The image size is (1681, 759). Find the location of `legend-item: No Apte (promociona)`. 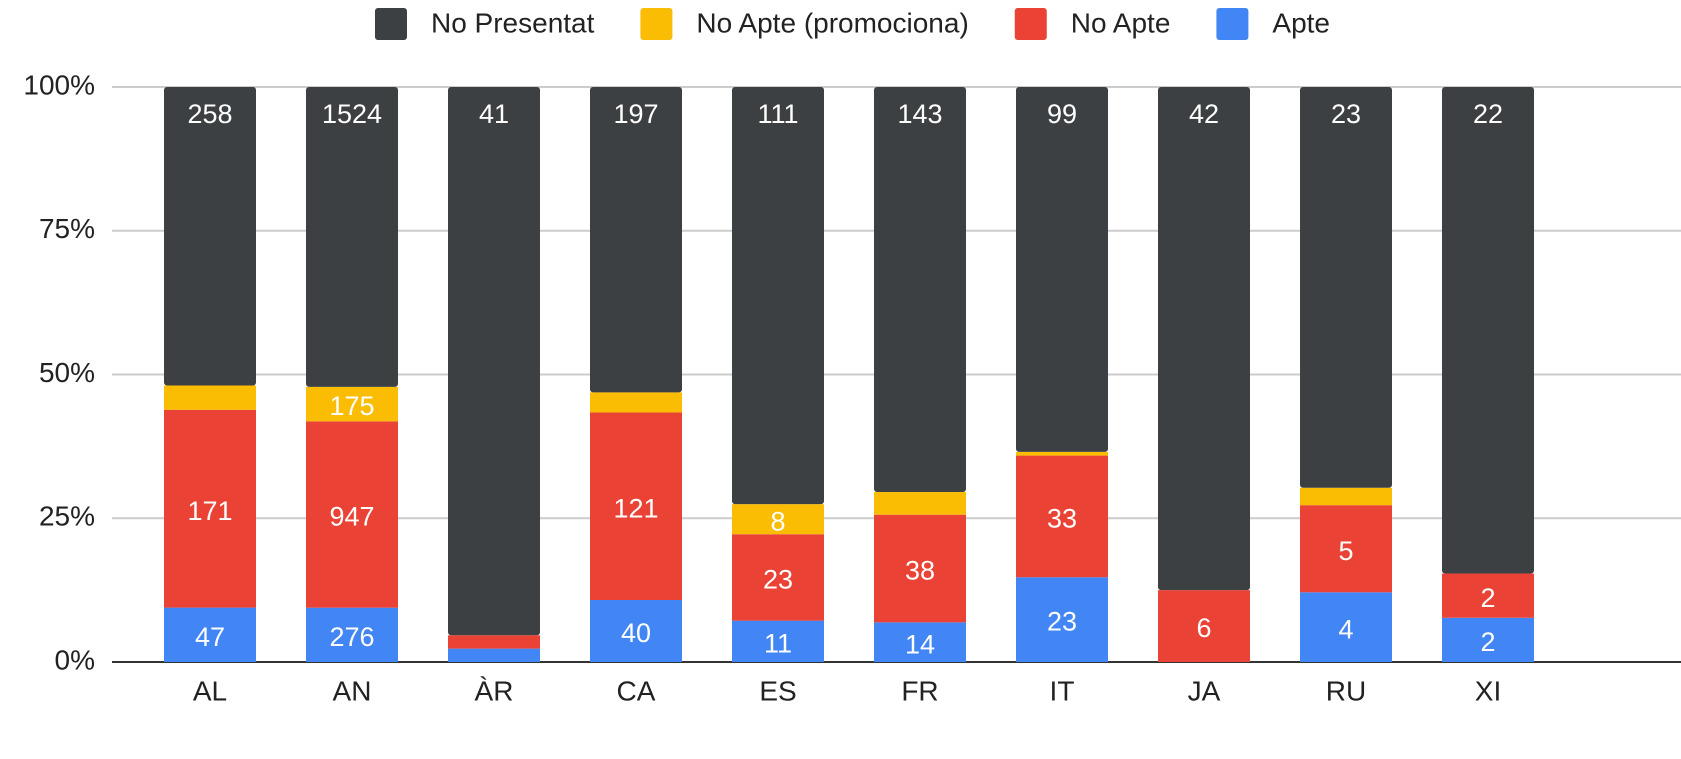

legend-item: No Apte (promociona) is located at coordinates (804, 23).